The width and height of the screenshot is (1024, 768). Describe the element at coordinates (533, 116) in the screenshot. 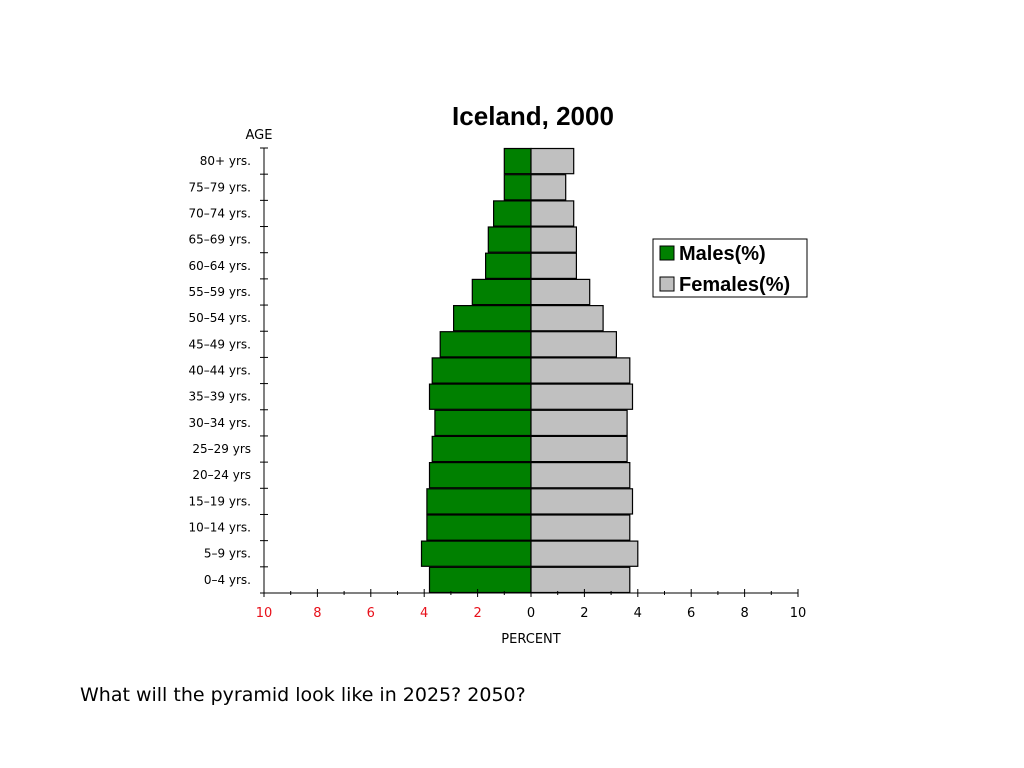

I see `chart-title: Iceland, 2000` at that location.